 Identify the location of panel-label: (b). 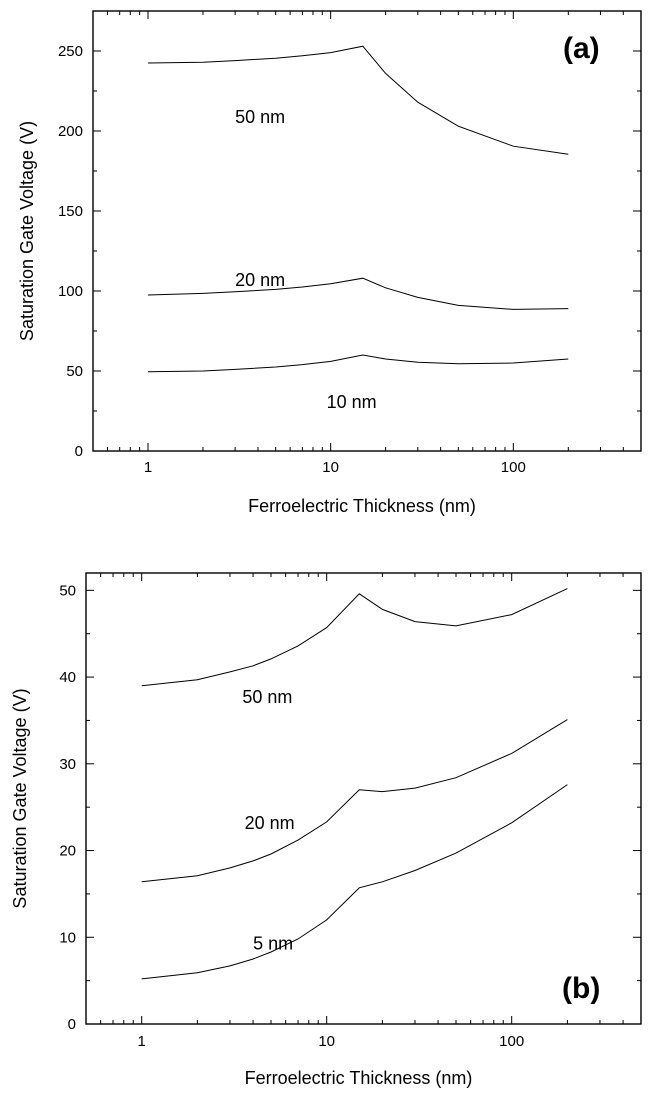
(581, 988).